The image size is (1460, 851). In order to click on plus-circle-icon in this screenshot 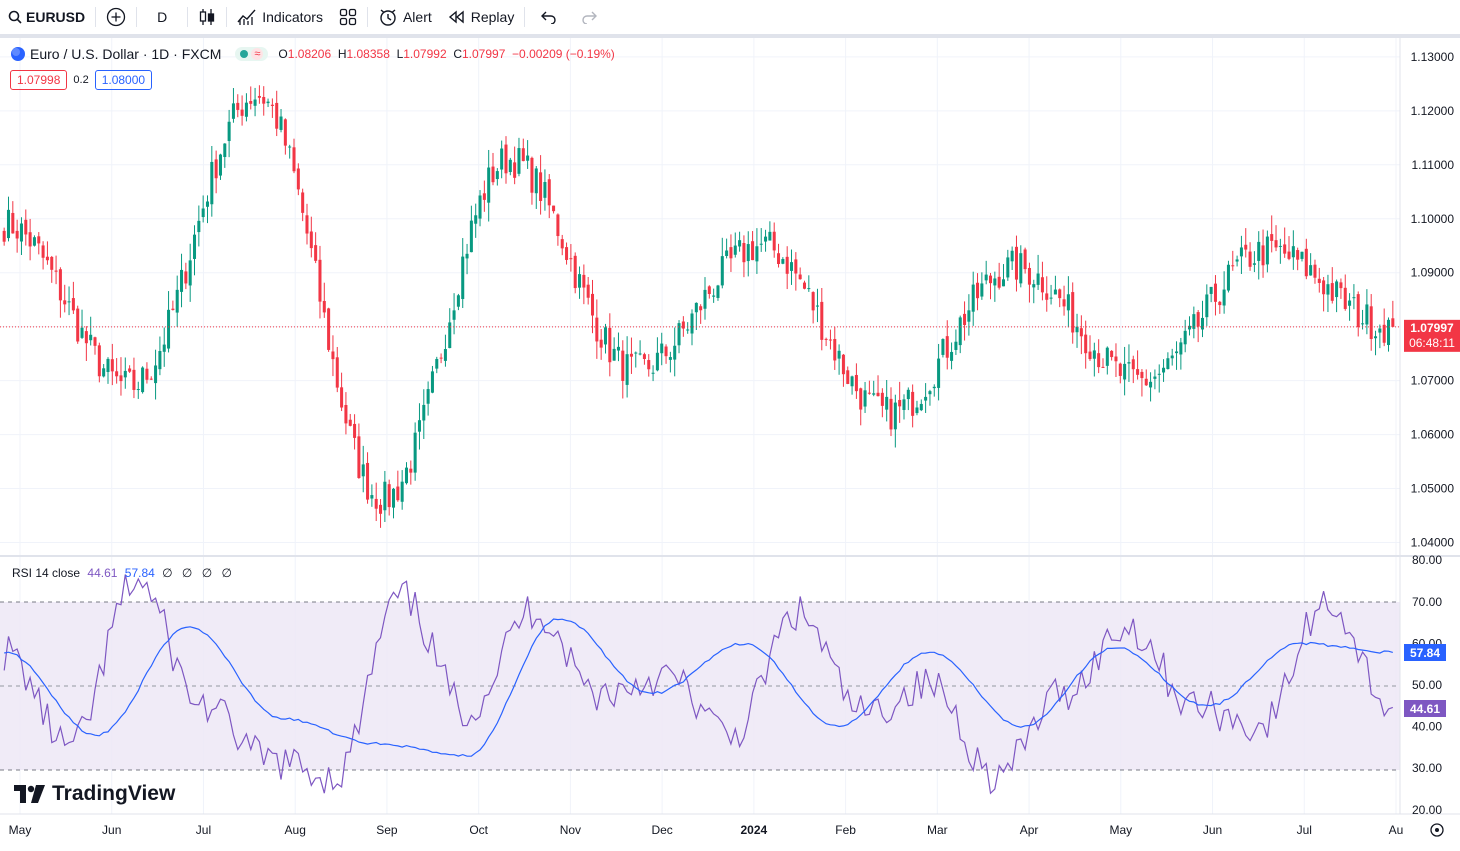, I will do `click(116, 17)`.